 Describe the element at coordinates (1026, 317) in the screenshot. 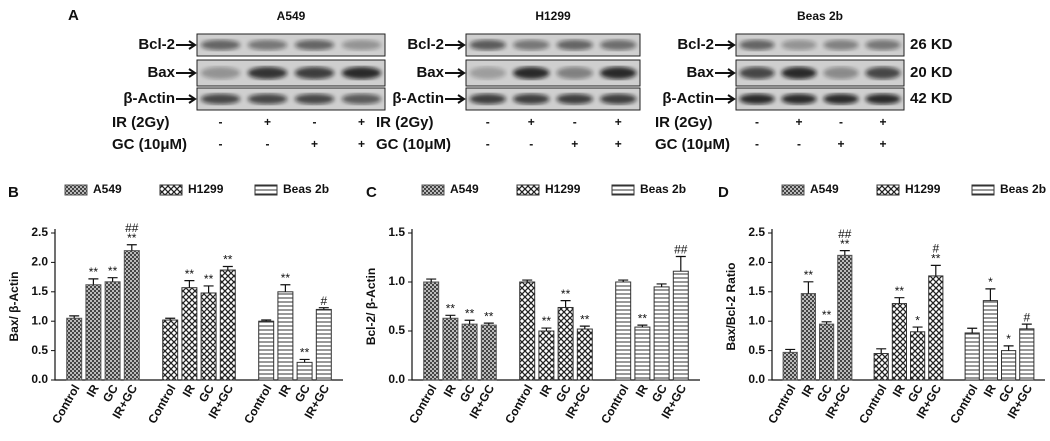

I see `significance: #` at that location.